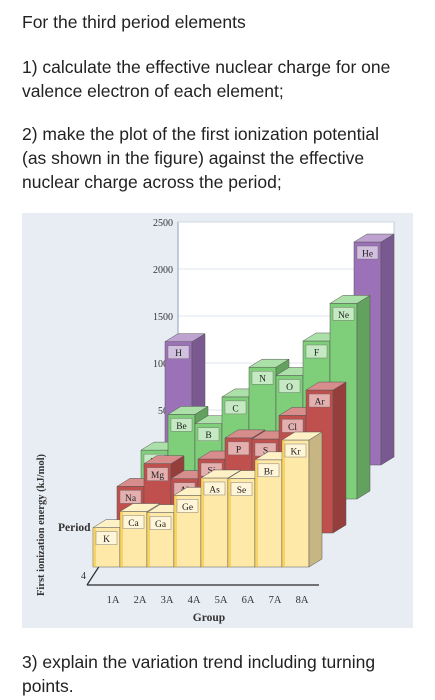  I want to click on element-label-box-F, so click(316, 351).